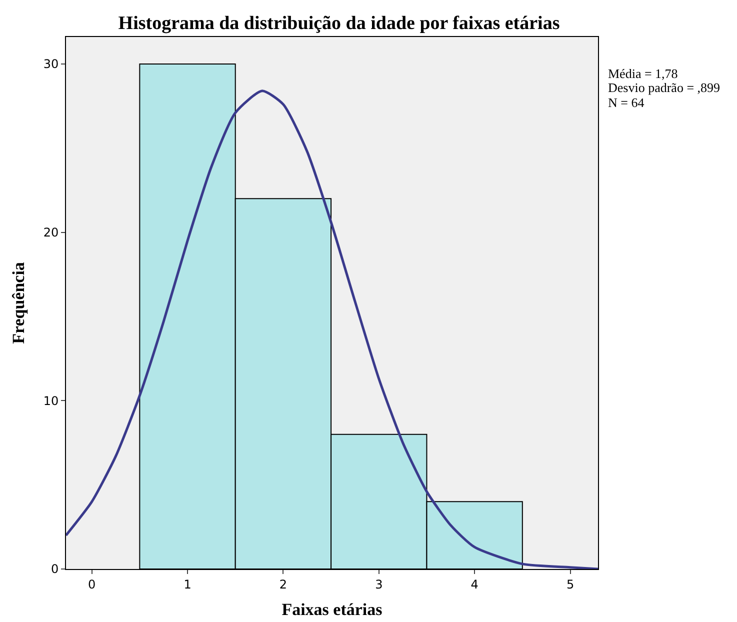  Describe the element at coordinates (188, 584) in the screenshot. I see `x-tick-label: 1` at that location.